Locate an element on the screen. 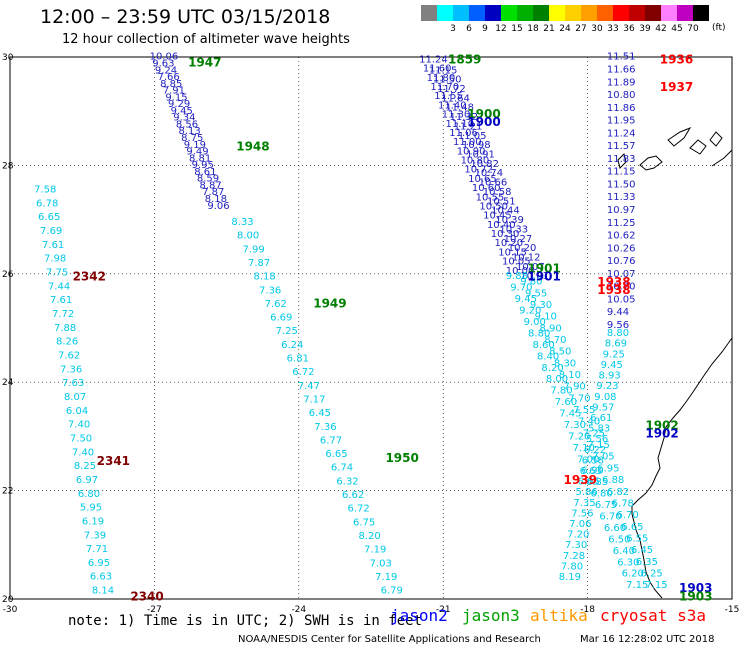 The width and height of the screenshot is (740, 650). lat-tick-label: 24 is located at coordinates (8, 383).